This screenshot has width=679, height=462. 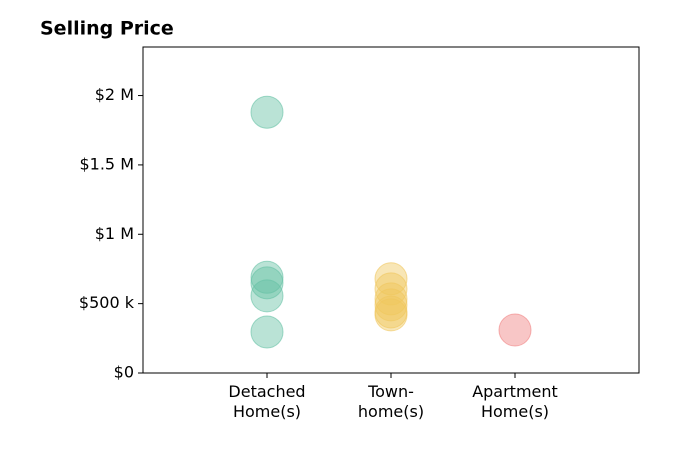 What do you see at coordinates (114, 94) in the screenshot?
I see `y-tick-label: $2 M` at bounding box center [114, 94].